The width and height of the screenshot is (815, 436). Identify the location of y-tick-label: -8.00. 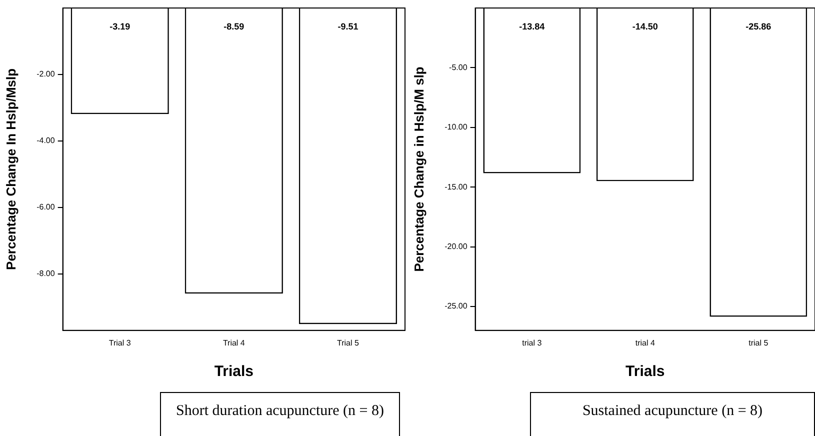
(46, 273).